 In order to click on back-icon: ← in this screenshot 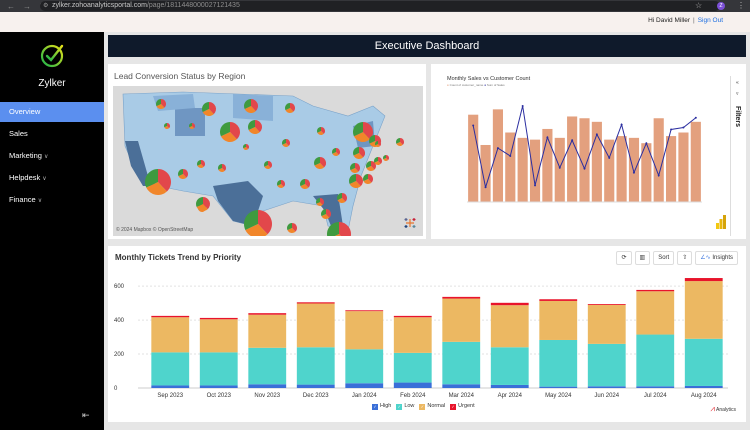, I will do `click(11, 6)`.